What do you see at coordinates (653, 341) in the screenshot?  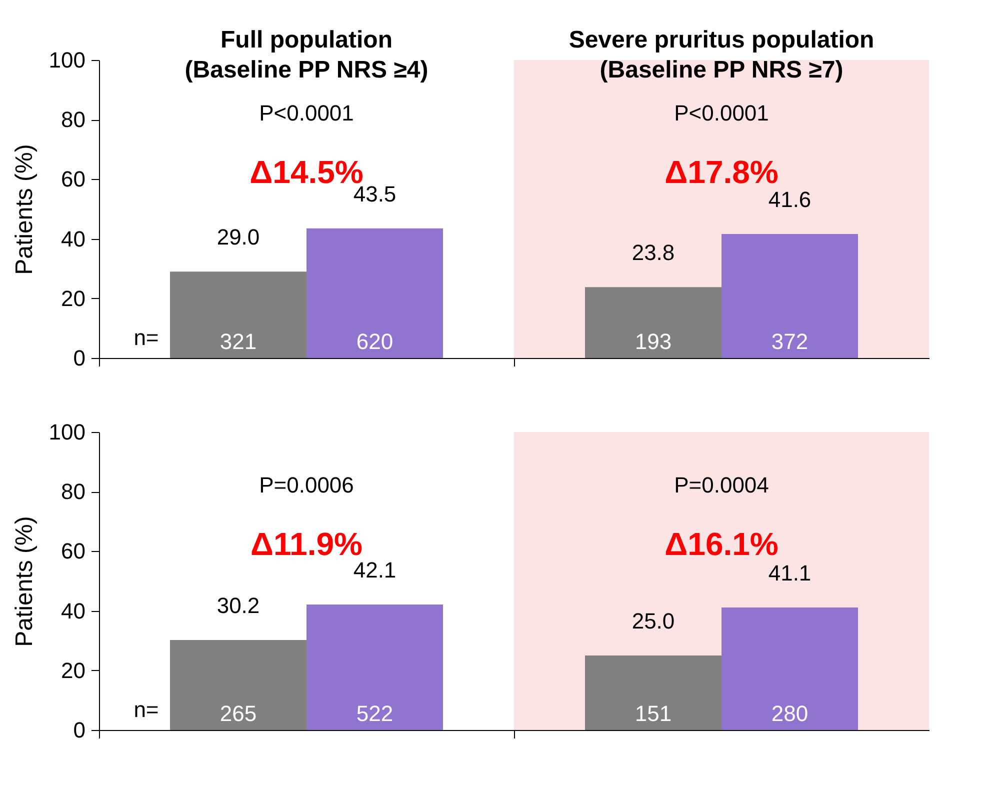 I see `annotation: 193` at bounding box center [653, 341].